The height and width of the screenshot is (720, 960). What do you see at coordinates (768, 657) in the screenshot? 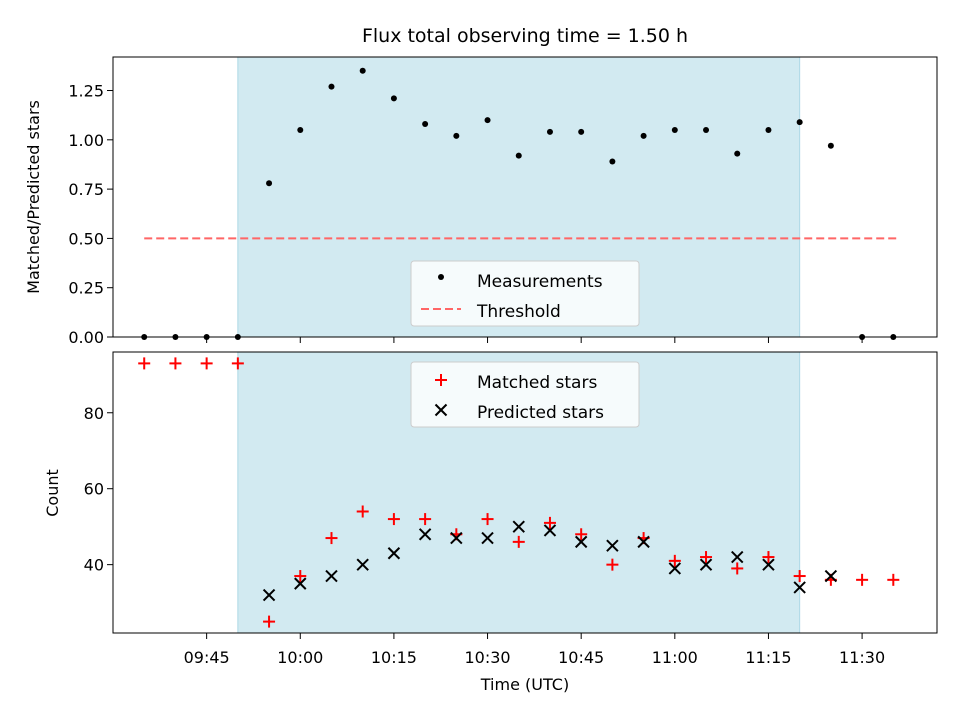
I see `x-tick-label: 11:15` at bounding box center [768, 657].